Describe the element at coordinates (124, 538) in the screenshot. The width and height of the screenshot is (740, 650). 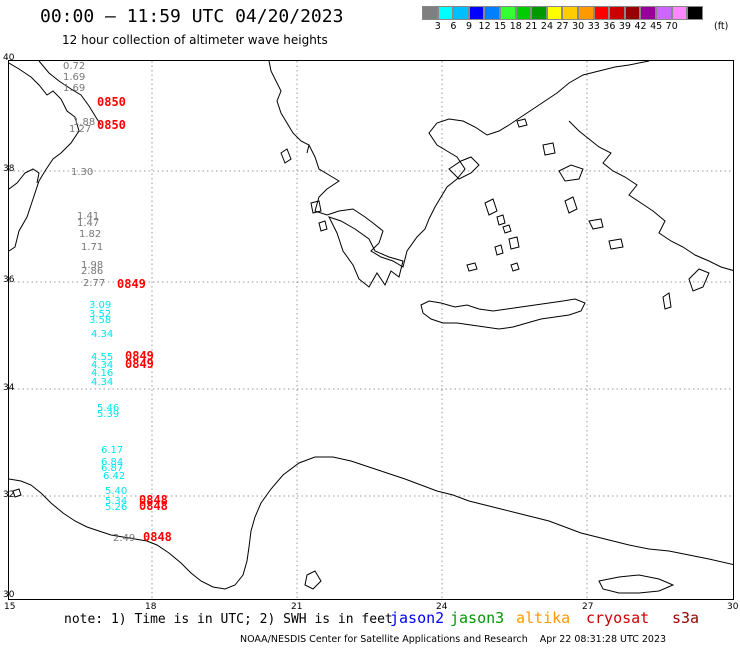
I see `wave-height-value: 2.49` at that location.